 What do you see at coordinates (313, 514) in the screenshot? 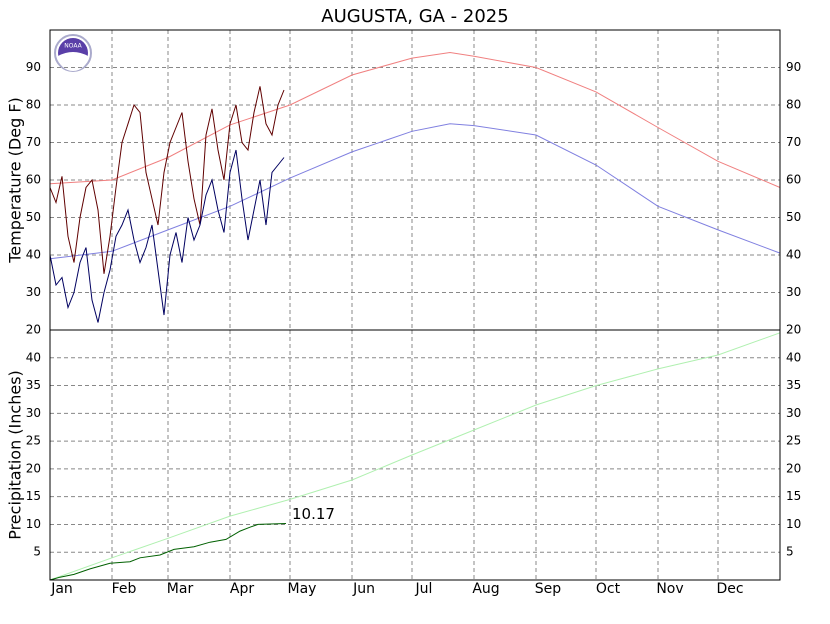
I see `annotation: 10.17` at bounding box center [313, 514].